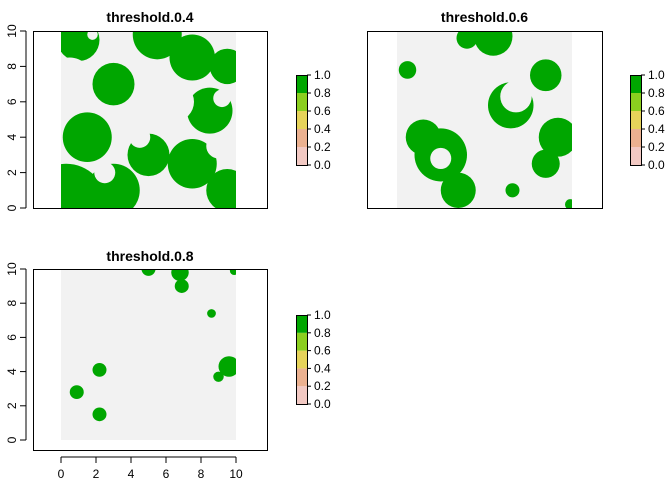  I want to click on y-tick-label-0: 0, so click(12, 207).